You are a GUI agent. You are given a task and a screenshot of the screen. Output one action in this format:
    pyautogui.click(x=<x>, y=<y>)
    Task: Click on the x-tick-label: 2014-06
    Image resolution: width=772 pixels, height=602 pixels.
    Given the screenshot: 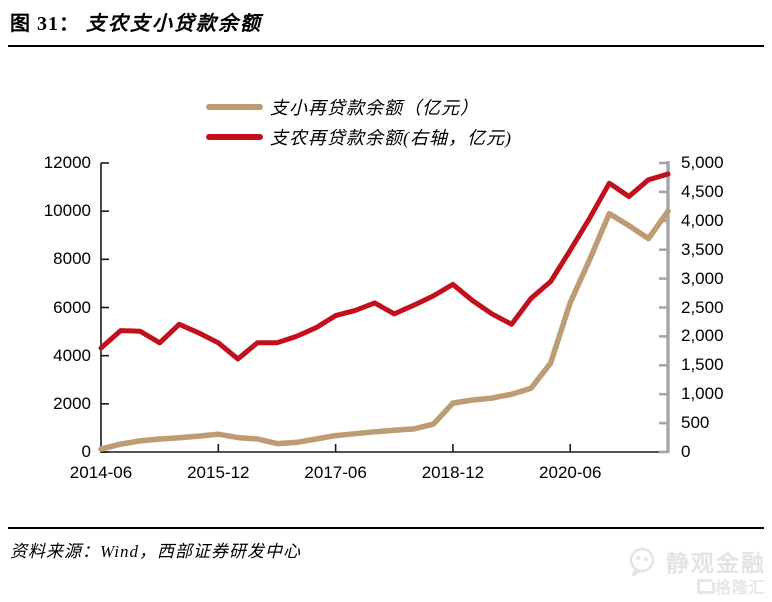 What is the action you would take?
    pyautogui.click(x=101, y=472)
    